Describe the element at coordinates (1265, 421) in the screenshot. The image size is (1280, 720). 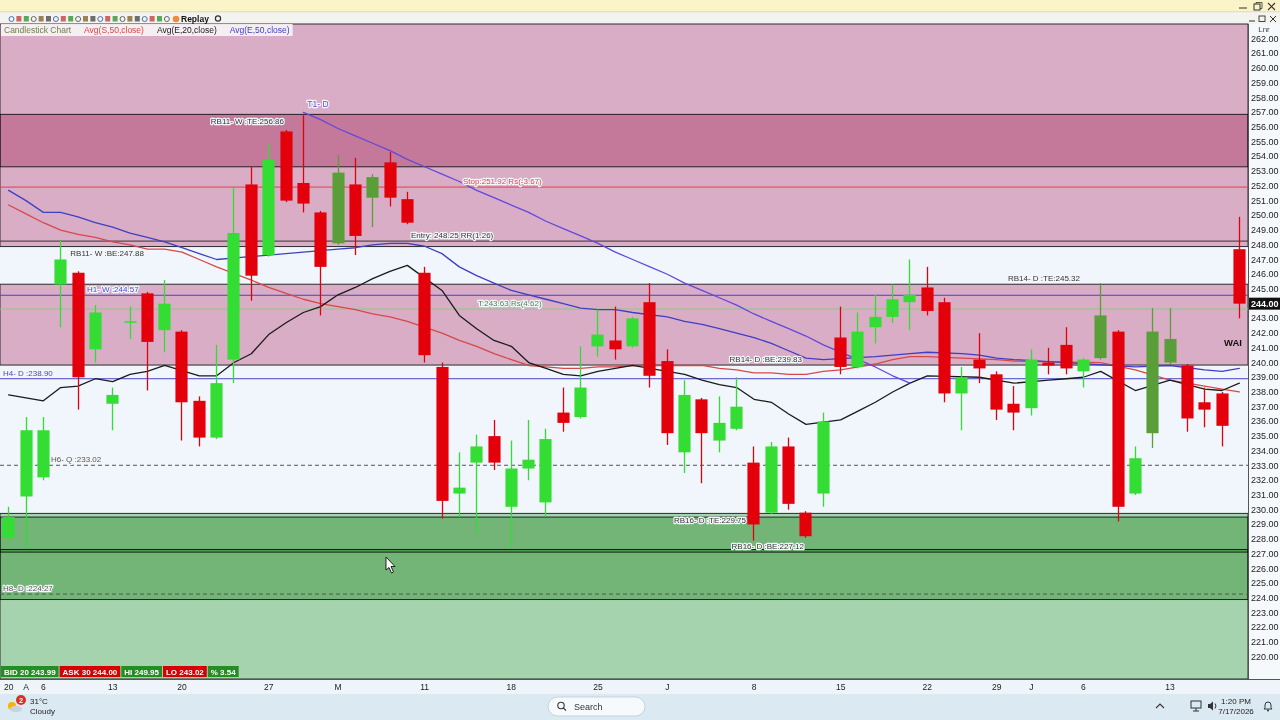
I see `y-tick-label: 236.00` at that location.